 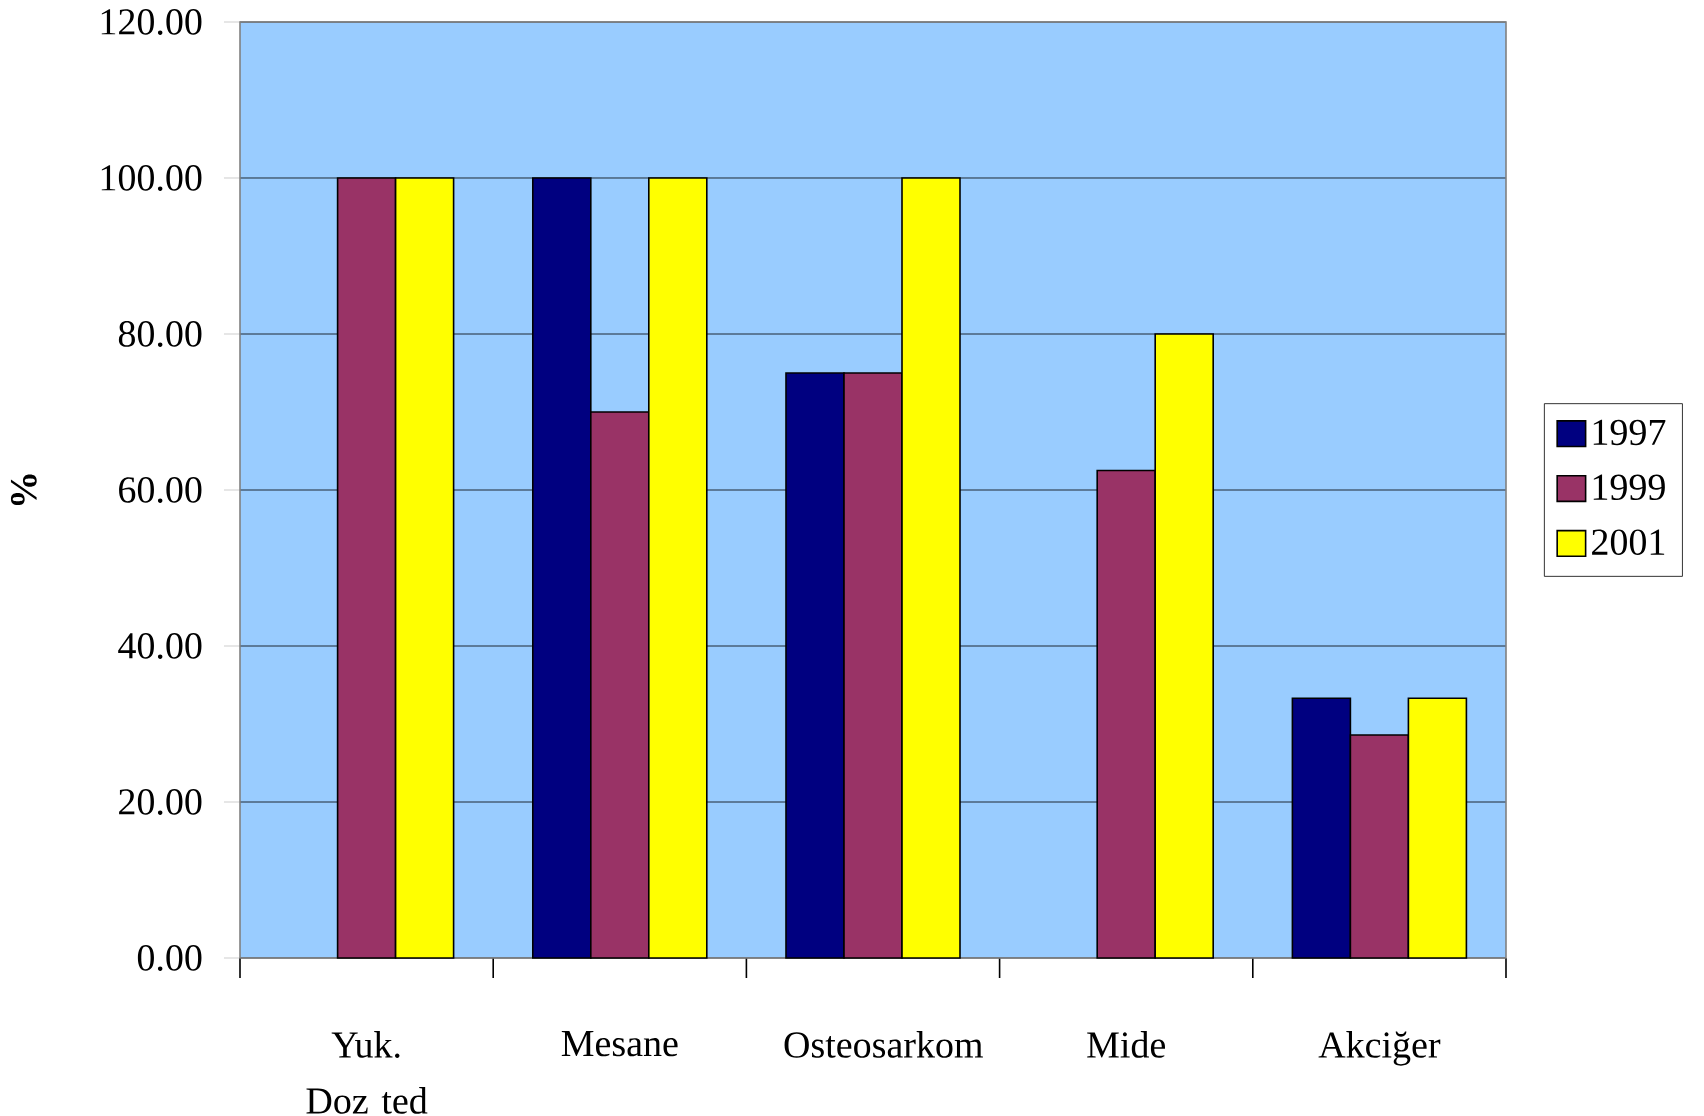 I want to click on y-tick-label: 60.00, so click(x=160, y=490).